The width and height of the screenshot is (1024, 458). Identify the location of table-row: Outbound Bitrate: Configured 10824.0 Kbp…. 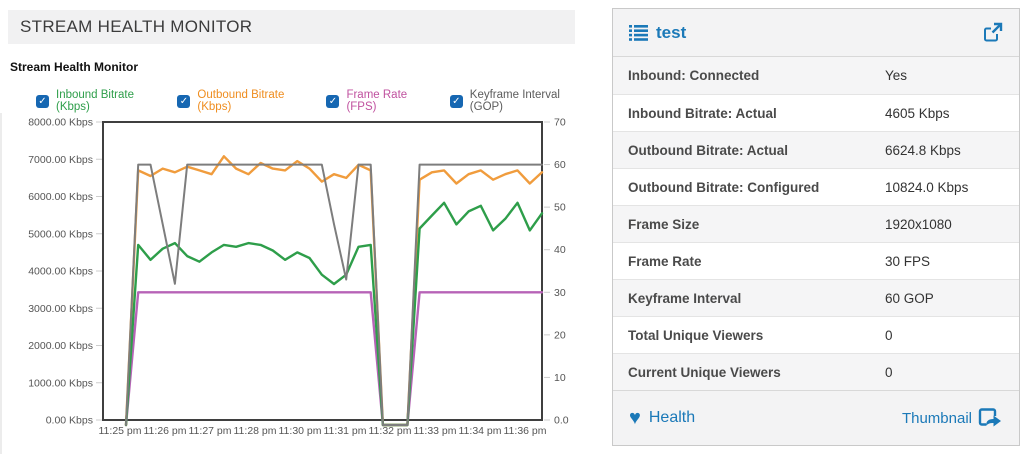
(816, 186).